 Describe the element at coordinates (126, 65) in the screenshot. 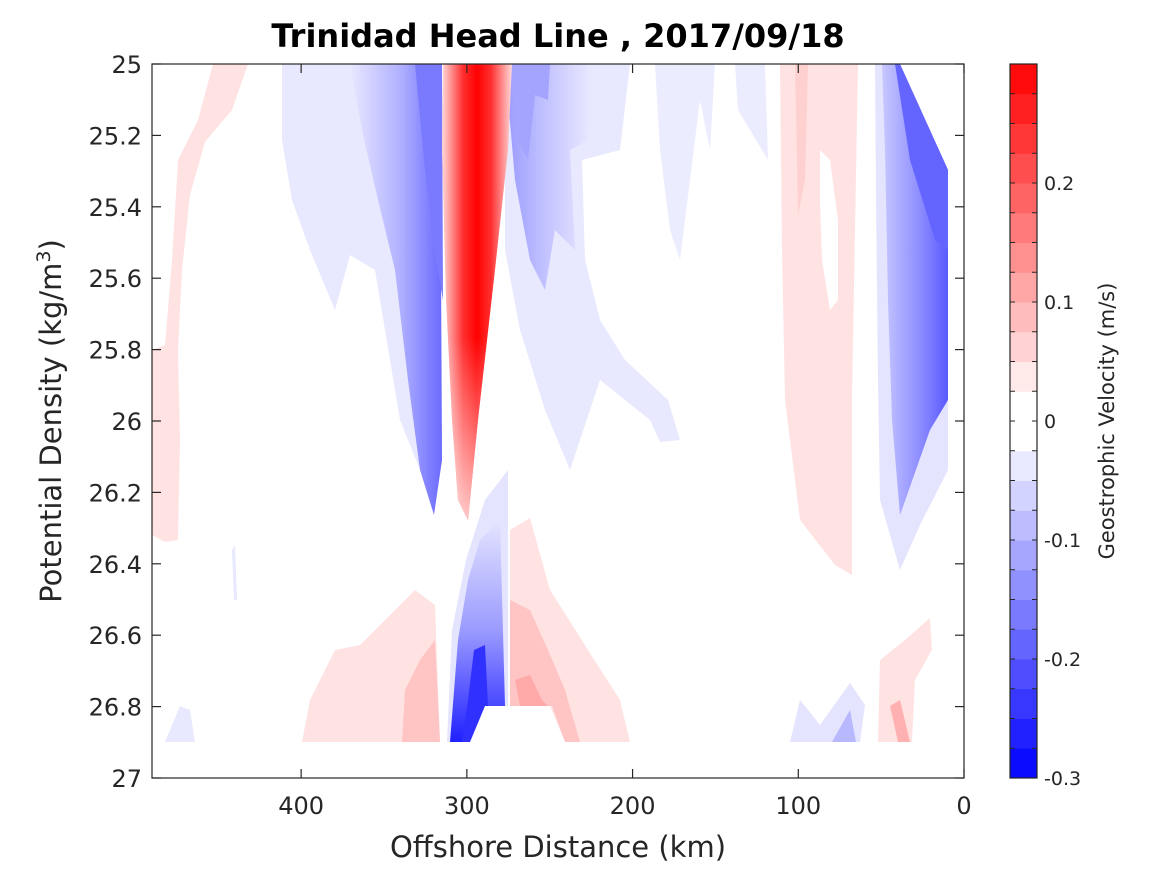

I see `y-tick-label: 25` at that location.